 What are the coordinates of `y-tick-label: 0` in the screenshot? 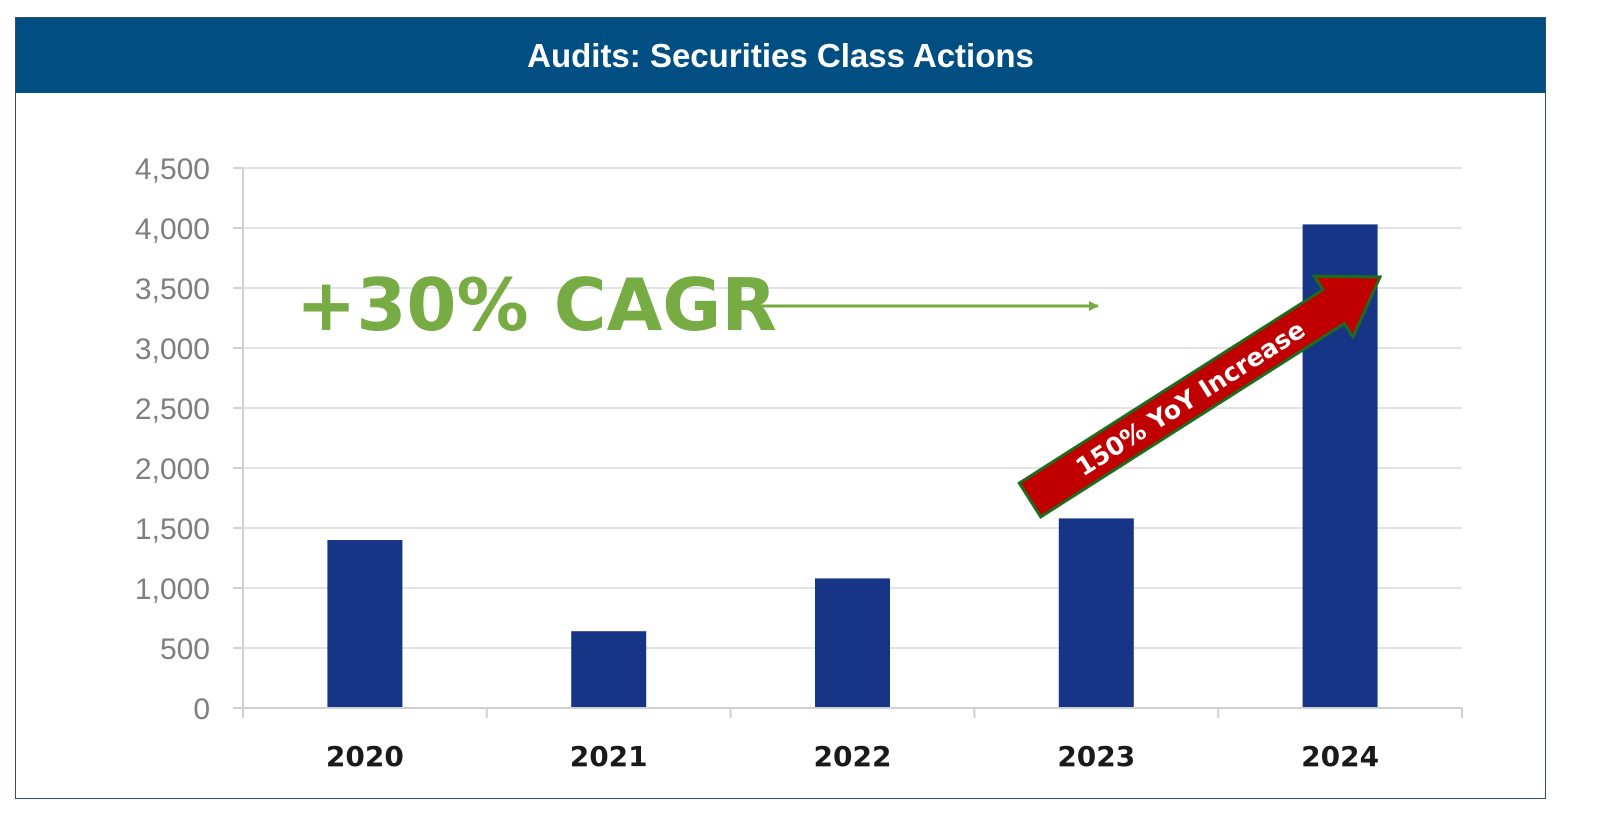 It's located at (201, 709).